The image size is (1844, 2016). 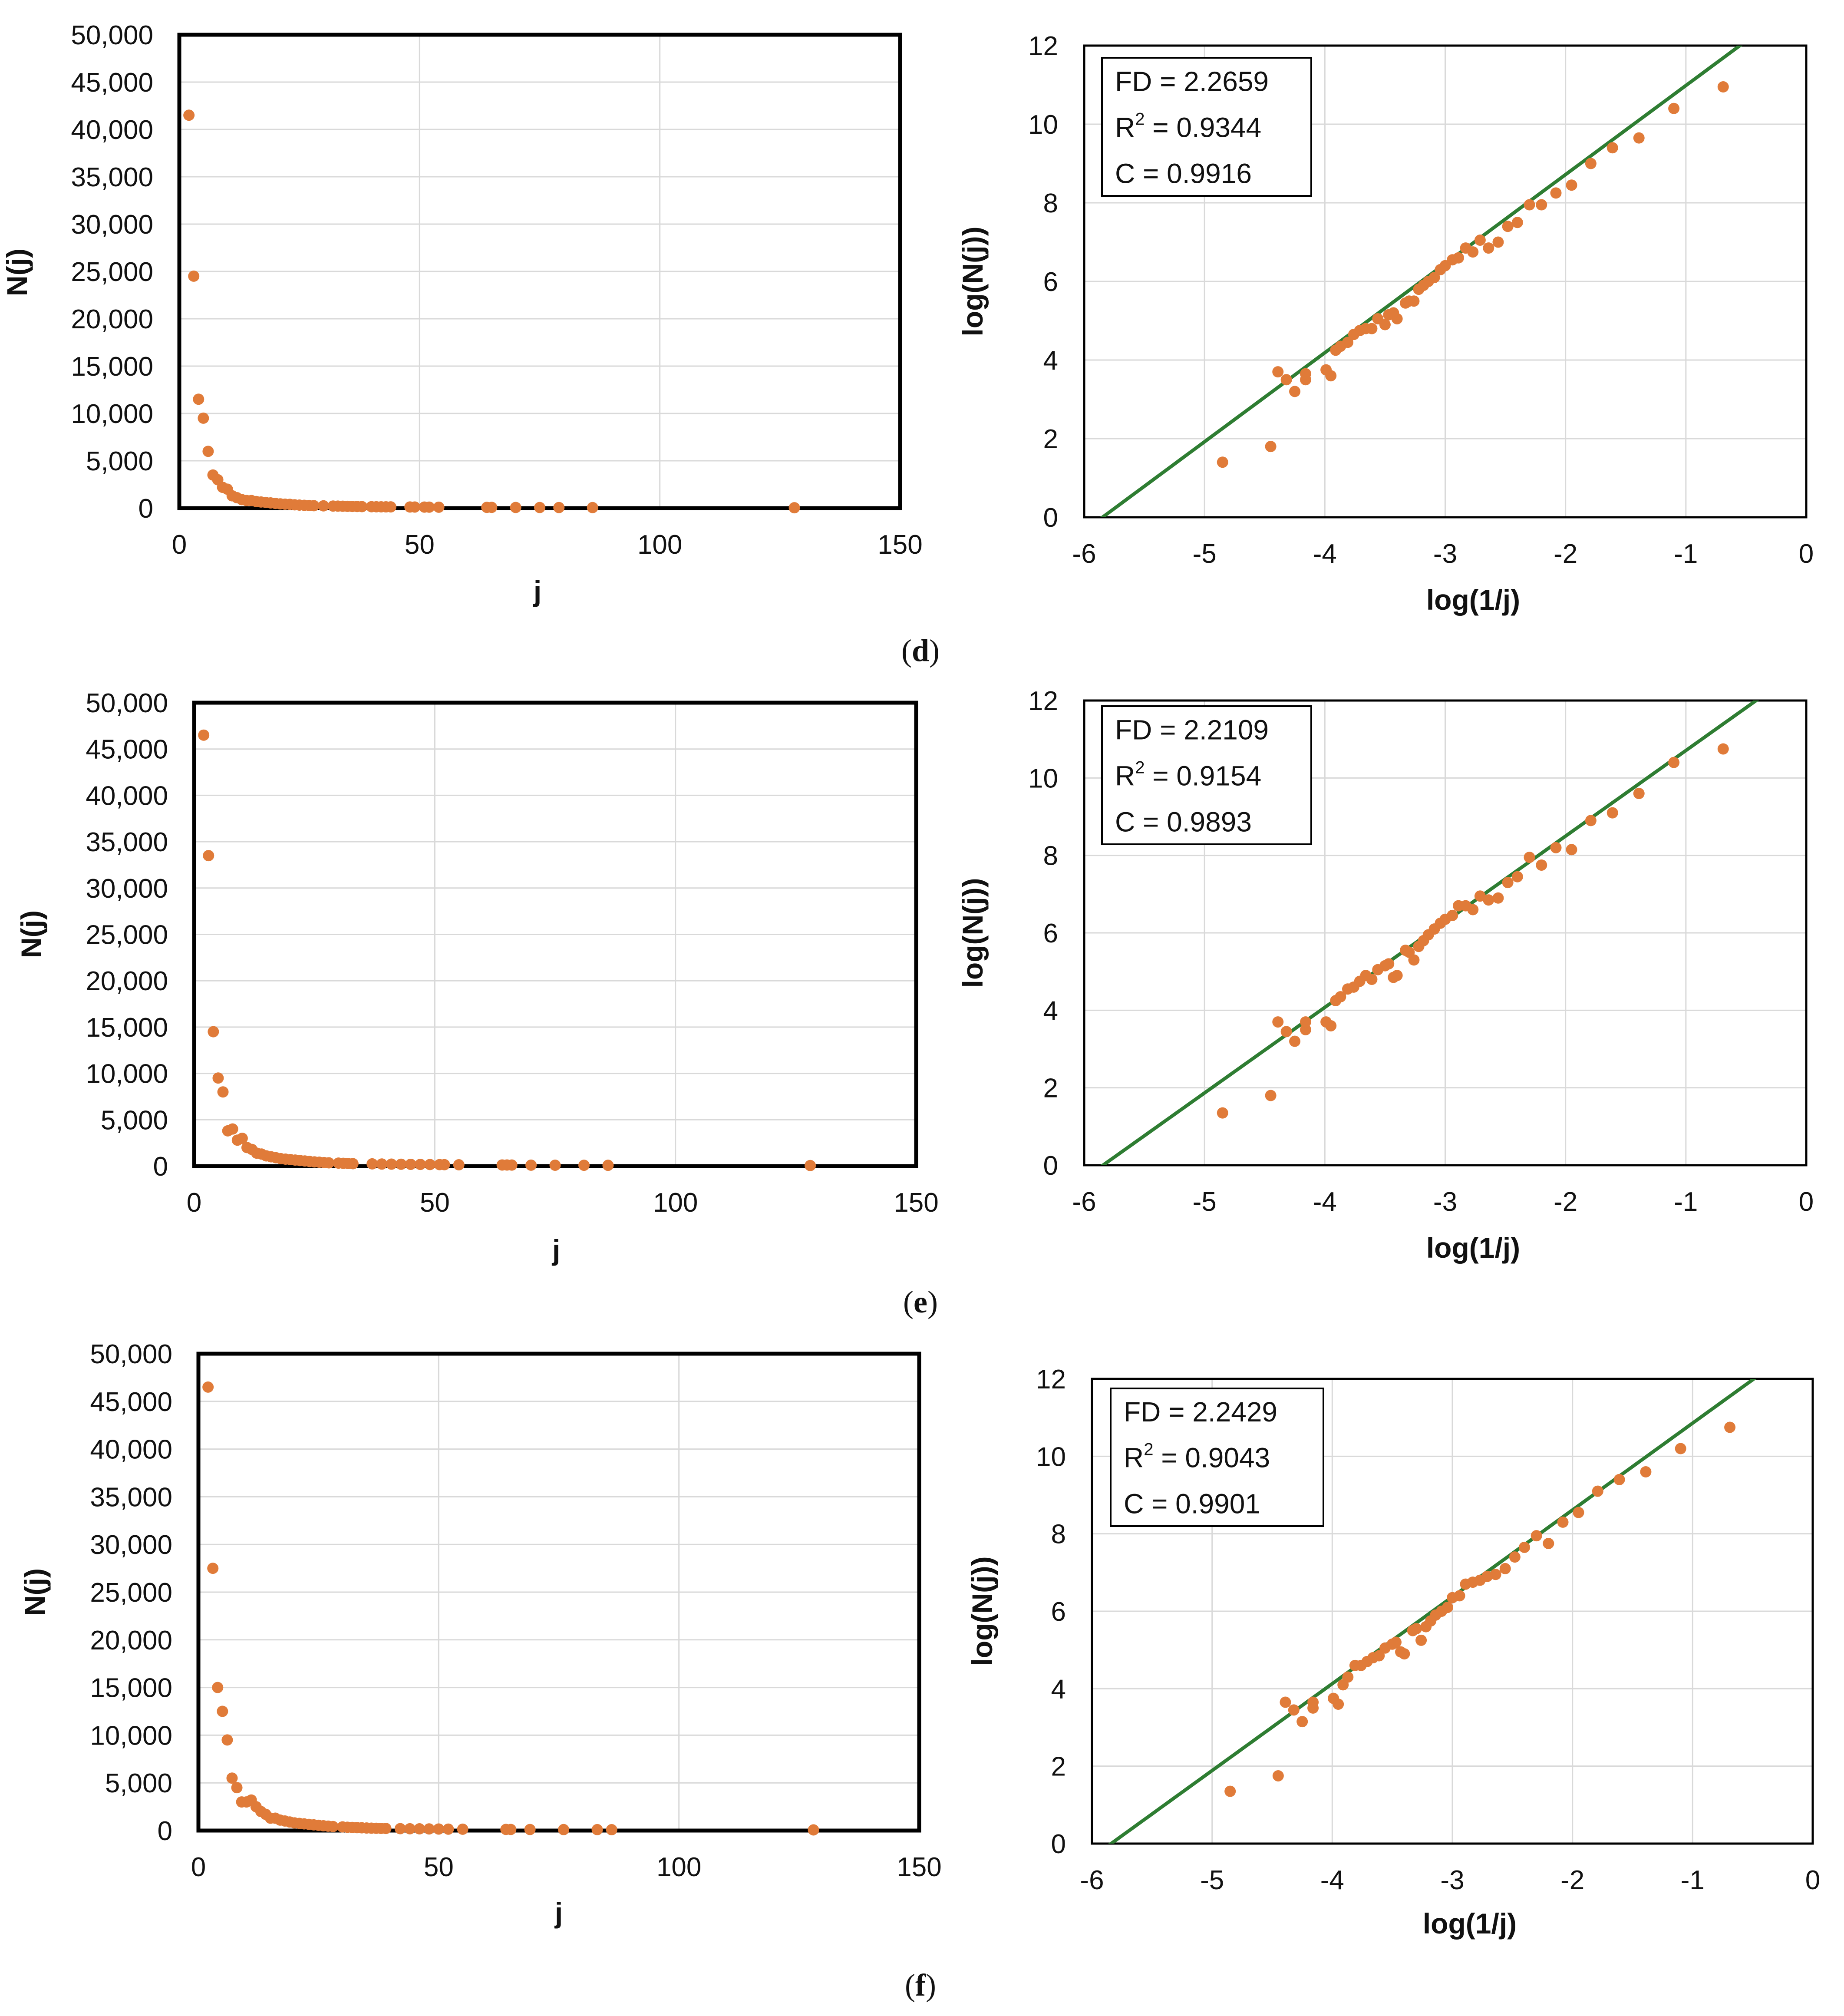 What do you see at coordinates (507, 950) in the screenshot?
I see `series-points` at bounding box center [507, 950].